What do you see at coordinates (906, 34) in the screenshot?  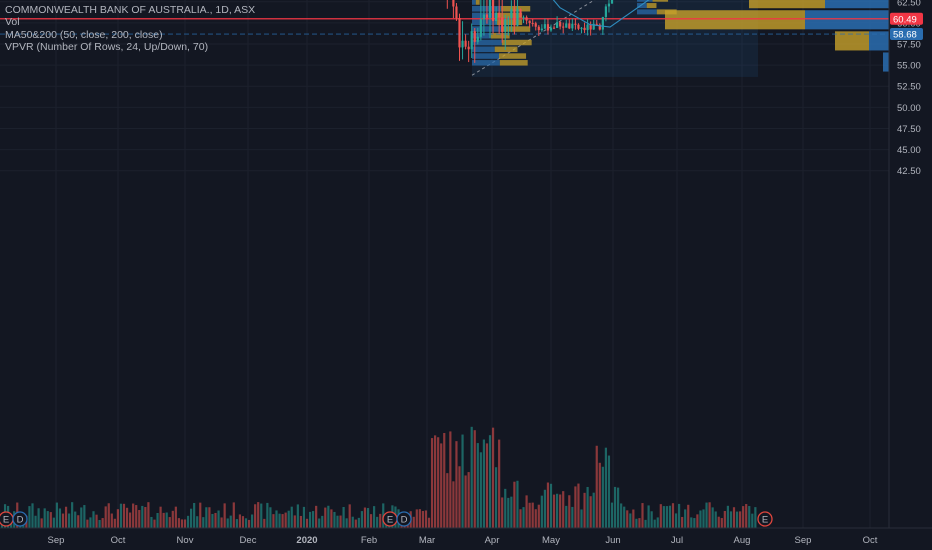 I see `price-level-badge` at bounding box center [906, 34].